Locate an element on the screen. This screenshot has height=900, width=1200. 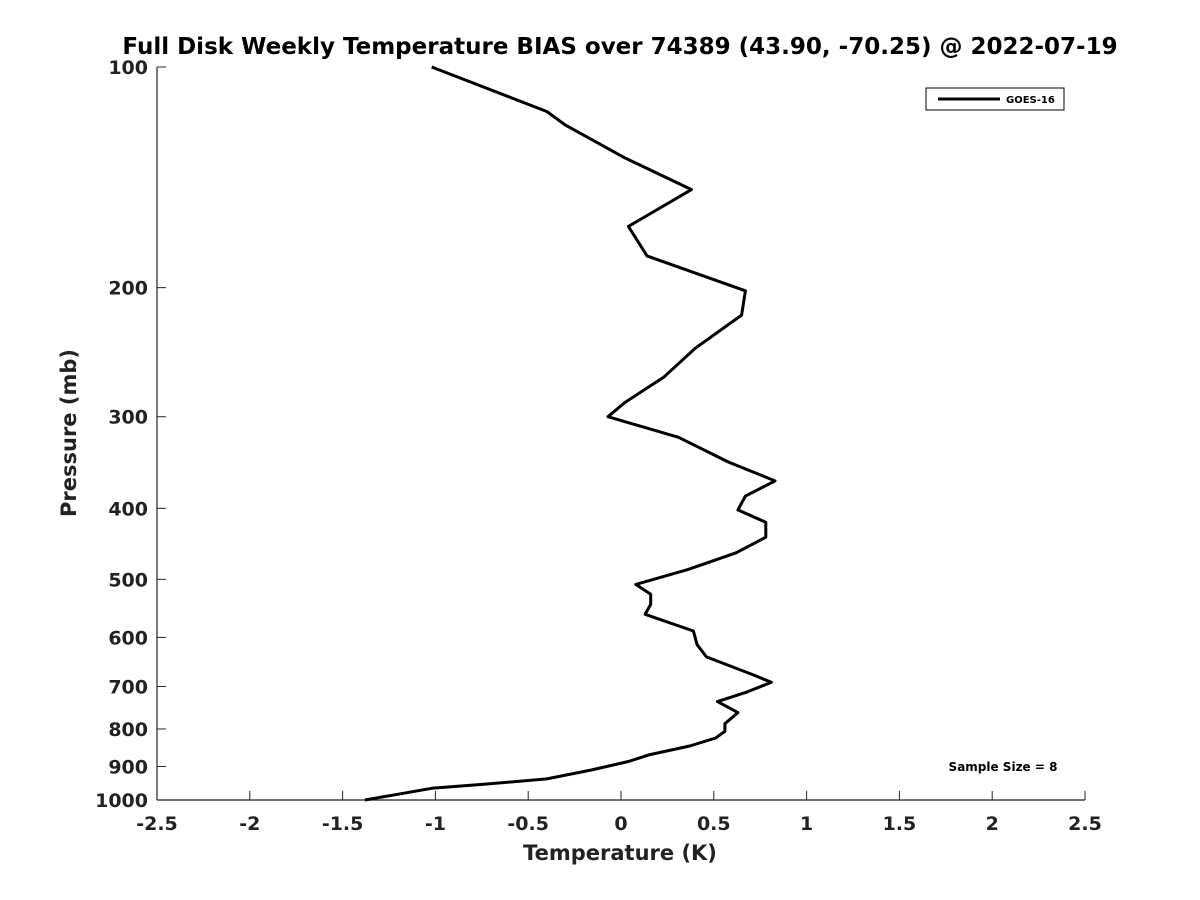
y-tick-label: 600 is located at coordinates (128, 638).